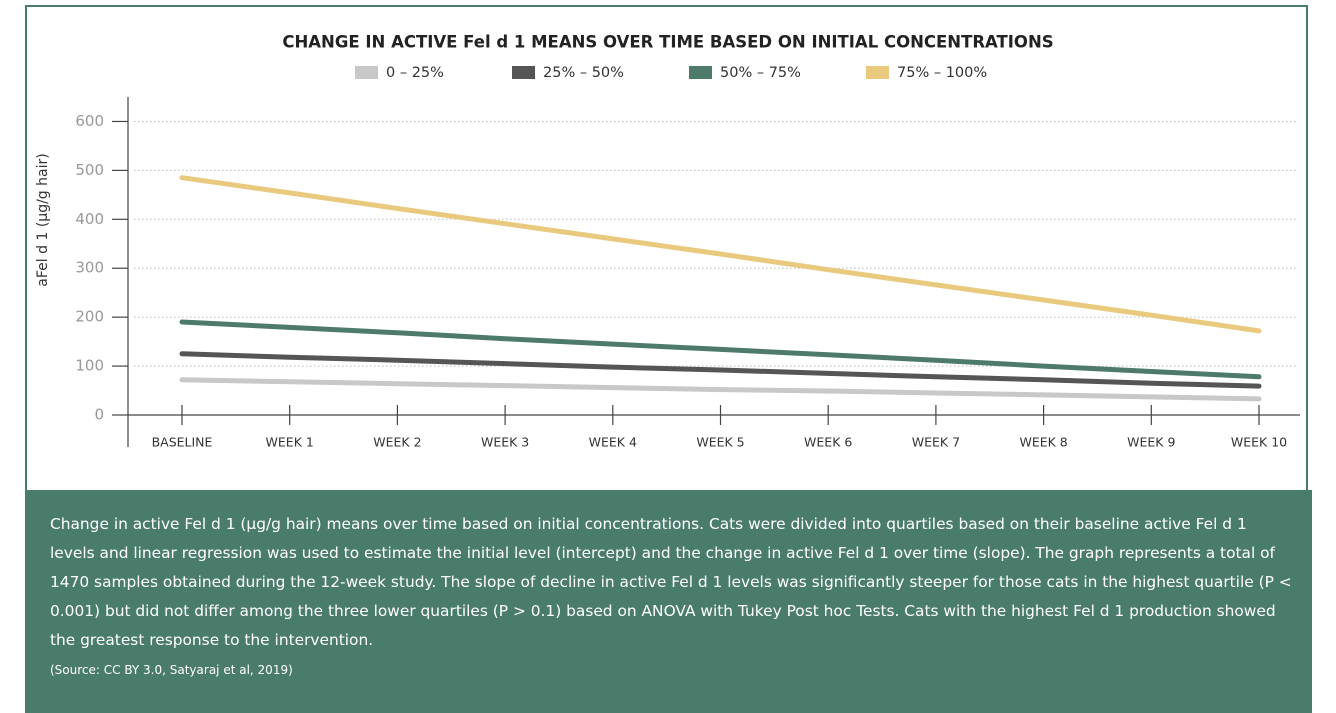 The height and width of the screenshot is (713, 1336). Describe the element at coordinates (1151, 442) in the screenshot. I see `x-tick-label: WEEK 9` at that location.